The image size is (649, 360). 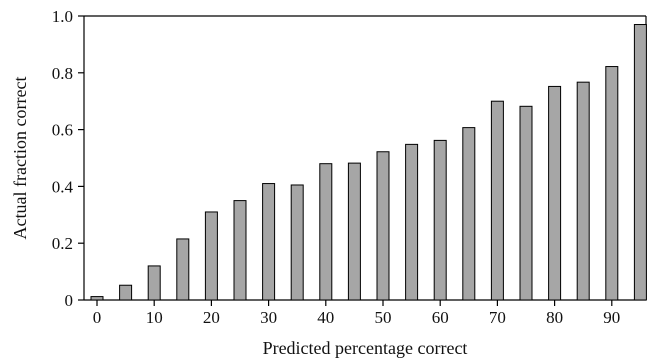 What do you see at coordinates (497, 317) in the screenshot?
I see `x-tick-label: 70` at bounding box center [497, 317].